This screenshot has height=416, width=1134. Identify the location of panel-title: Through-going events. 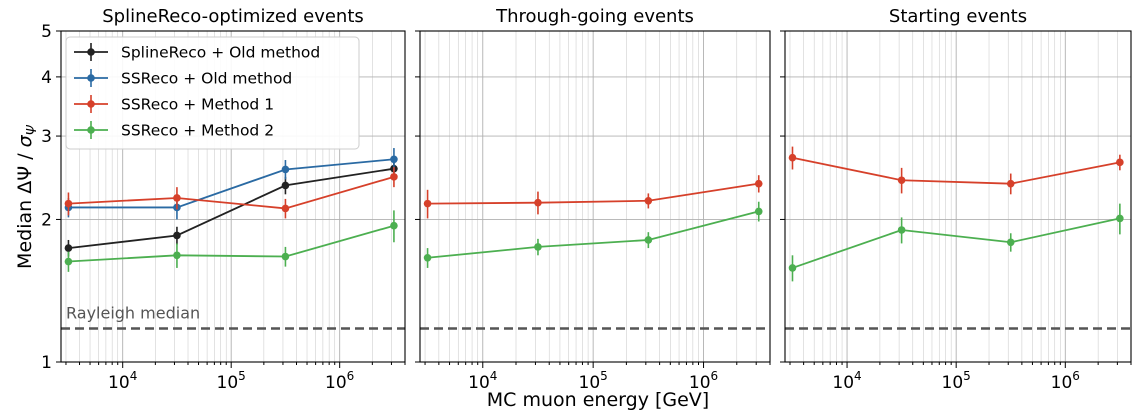
(594, 16).